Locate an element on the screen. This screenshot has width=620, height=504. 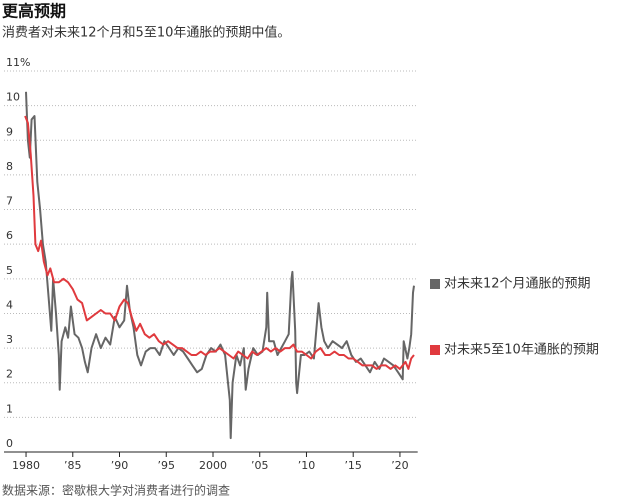
legend-label: 对未来5至10年通胀的预期 is located at coordinates (521, 350).